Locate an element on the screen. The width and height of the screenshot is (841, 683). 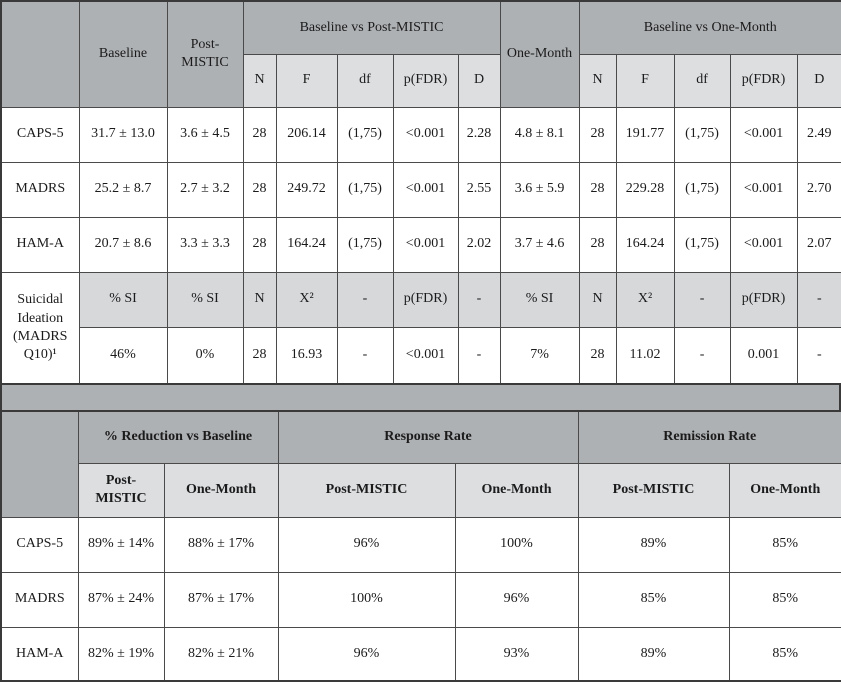
row-label-hama: HAM-A is located at coordinates (39, 654).